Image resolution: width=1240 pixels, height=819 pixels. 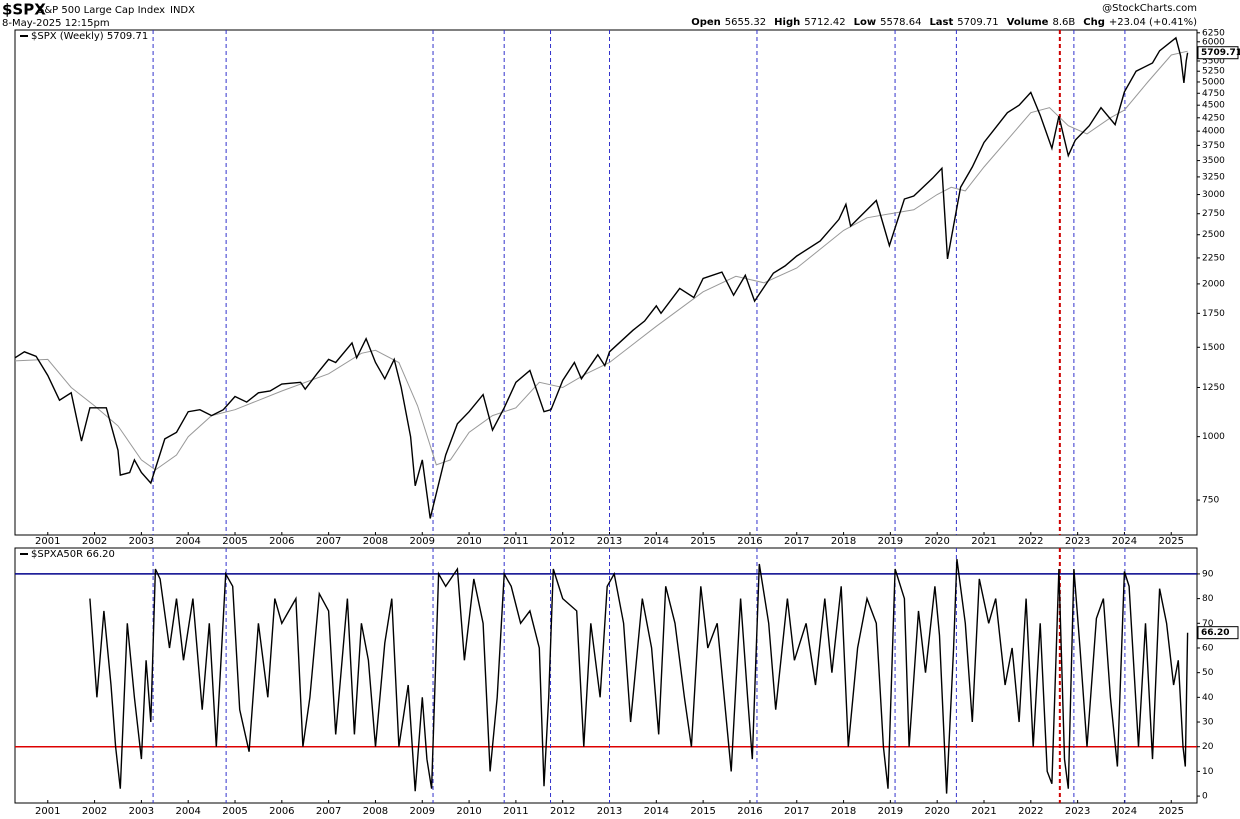 What do you see at coordinates (865, 22) in the screenshot?
I see `quote-label: Low` at bounding box center [865, 22].